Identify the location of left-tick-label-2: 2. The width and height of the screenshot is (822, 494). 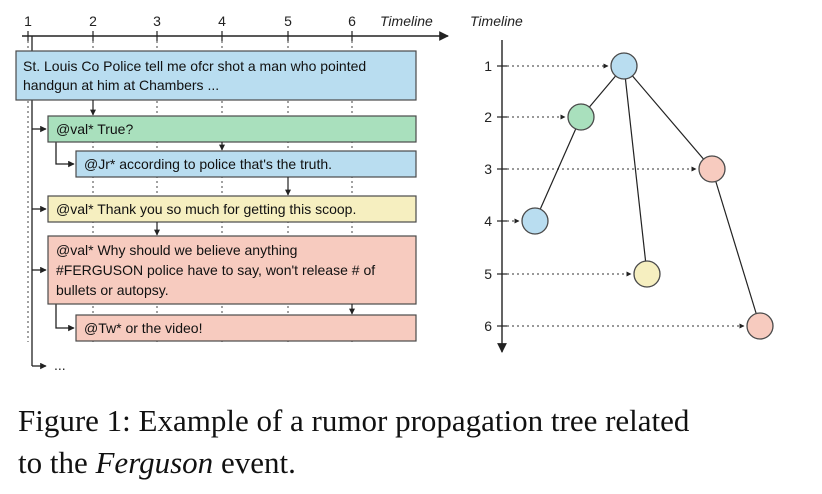
(93, 21).